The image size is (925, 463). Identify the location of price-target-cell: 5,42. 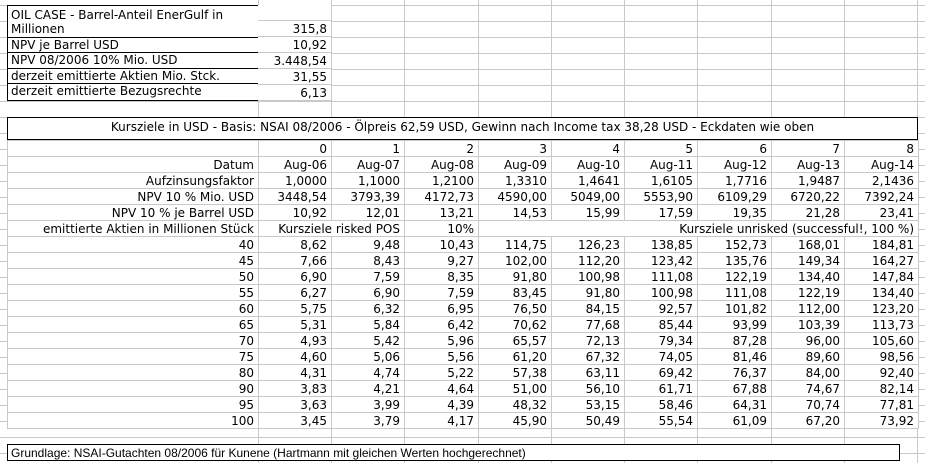
(368, 340).